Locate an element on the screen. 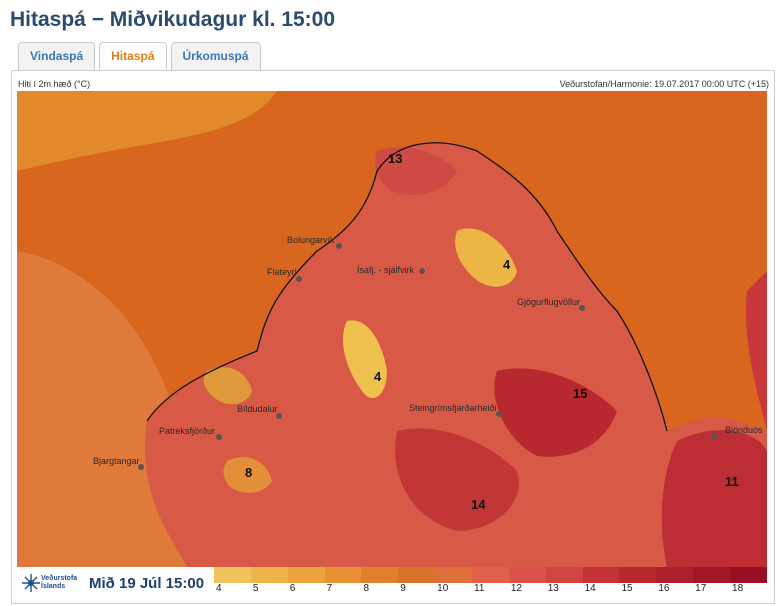 Image resolution: width=781 pixels, height=606 pixels. place-patreksfjordur: Patreksfjörður is located at coordinates (187, 431).